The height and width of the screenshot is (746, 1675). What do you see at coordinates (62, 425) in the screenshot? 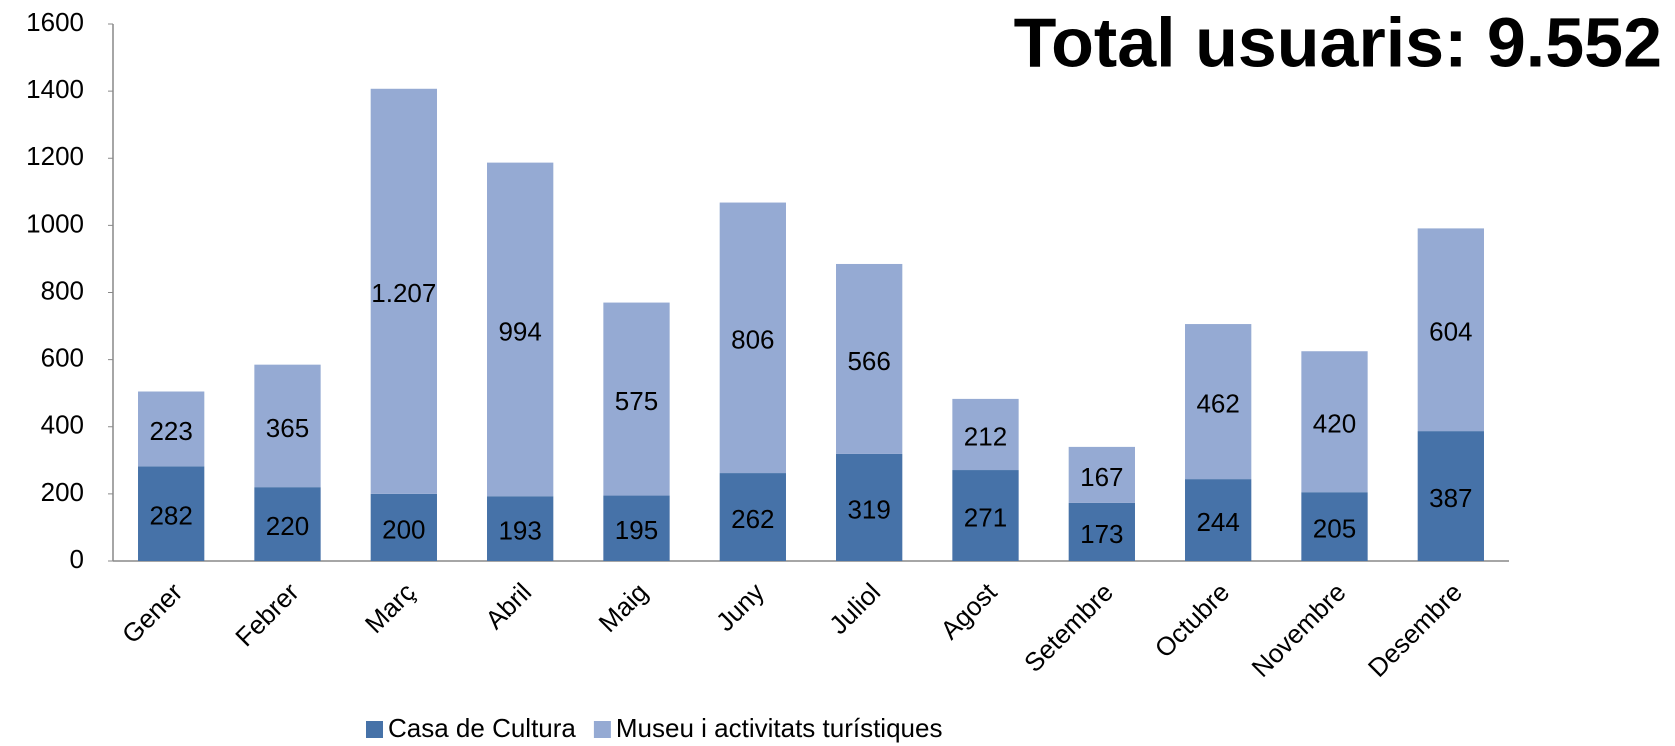
I see `y-tick-label: 400` at bounding box center [62, 425].